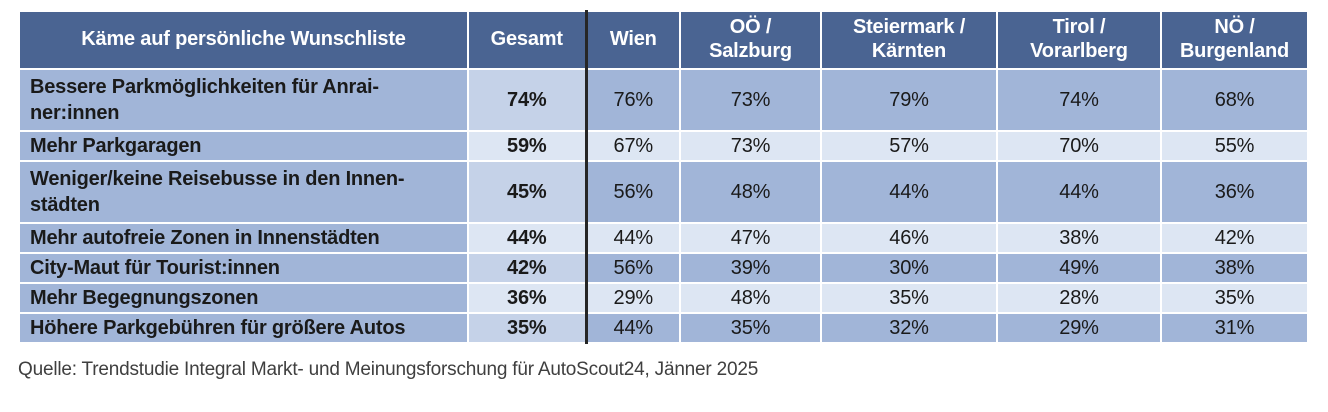 Image resolution: width=1328 pixels, height=412 pixels. What do you see at coordinates (1079, 40) in the screenshot?
I see `header-cell-tirol-vorarlberg: Tirol / Vorarlberg` at bounding box center [1079, 40].